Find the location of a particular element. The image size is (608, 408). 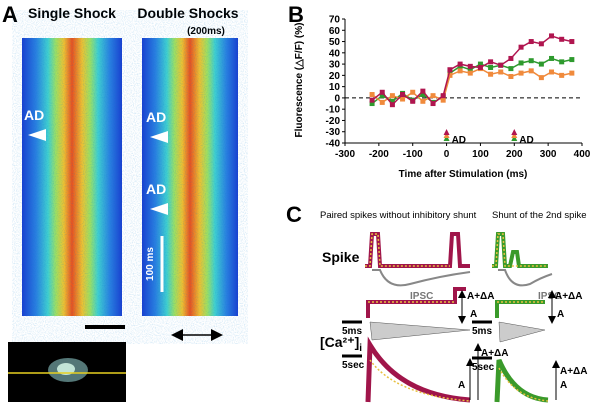

y-tick-label: 10 is located at coordinates (335, 87).